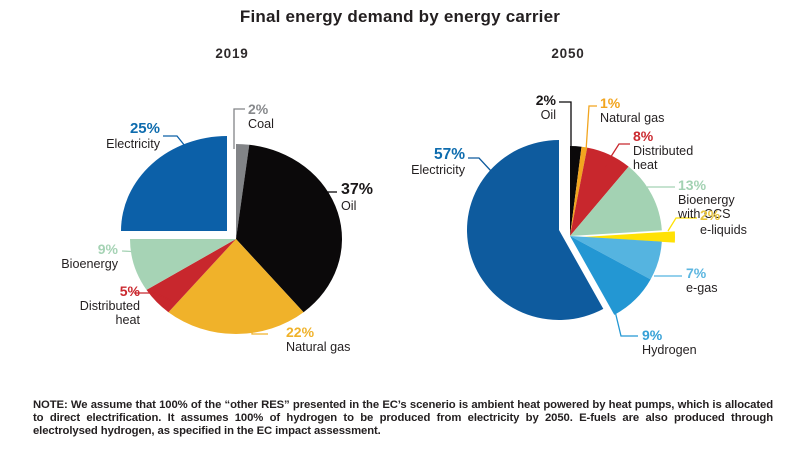 This screenshot has height=450, width=800. I want to click on pie-2050-pct-bioenergy-with-ccs: 13%, so click(692, 185).